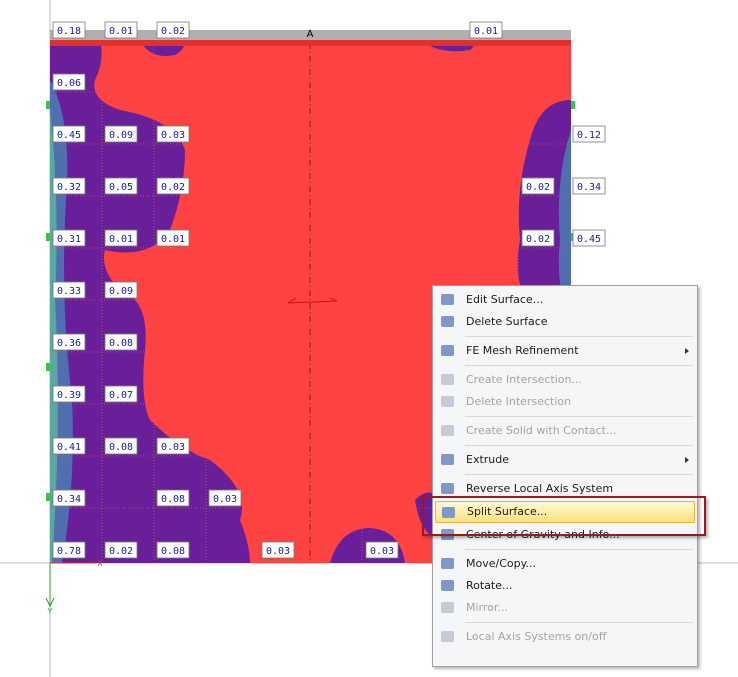  What do you see at coordinates (565, 402) in the screenshot?
I see `menu-item: Delete Intersection` at bounding box center [565, 402].